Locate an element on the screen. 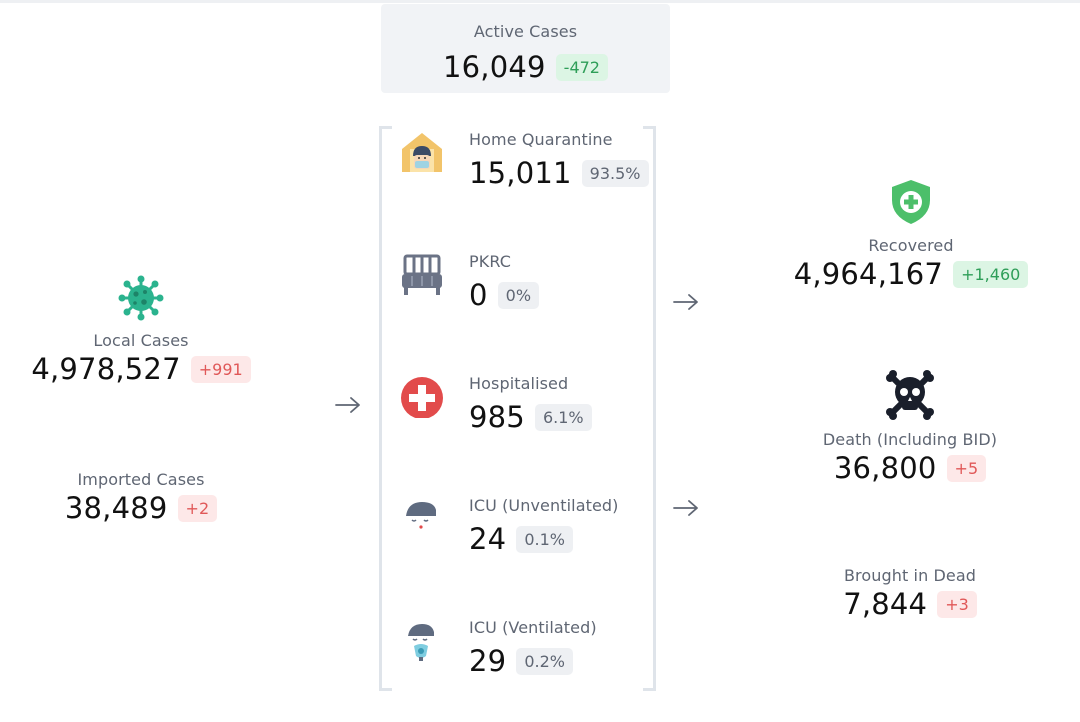 The width and height of the screenshot is (1080, 722). death-change-badge: +5 is located at coordinates (966, 468).